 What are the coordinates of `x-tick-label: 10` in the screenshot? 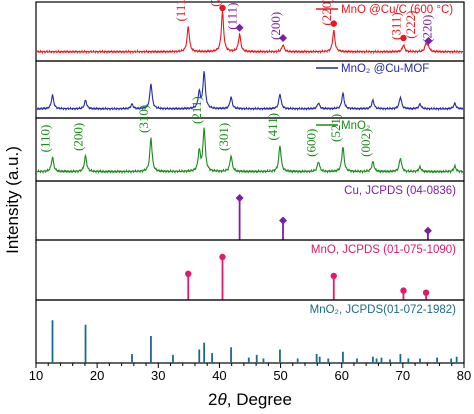 It's located at (36, 375).